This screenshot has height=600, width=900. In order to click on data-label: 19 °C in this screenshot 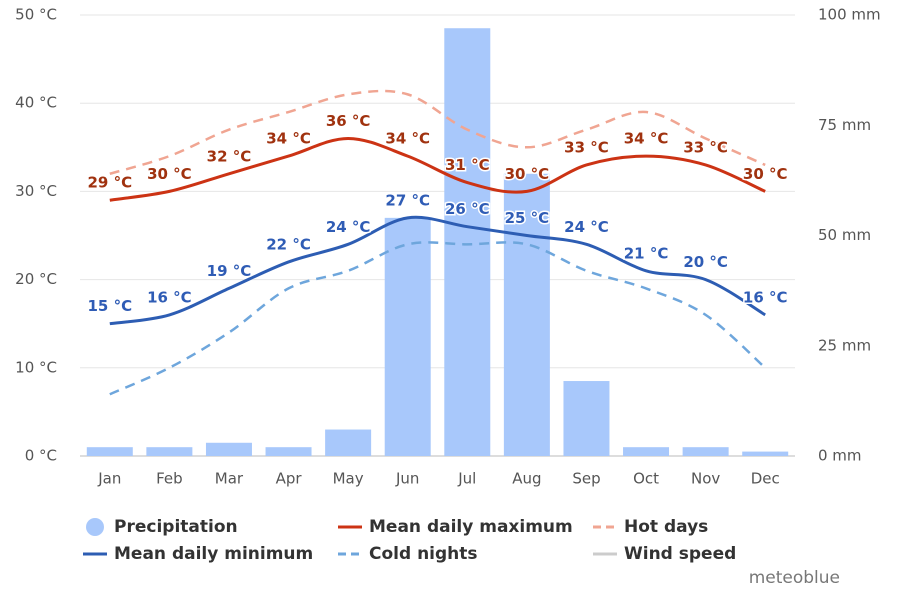, I will do `click(229, 271)`.